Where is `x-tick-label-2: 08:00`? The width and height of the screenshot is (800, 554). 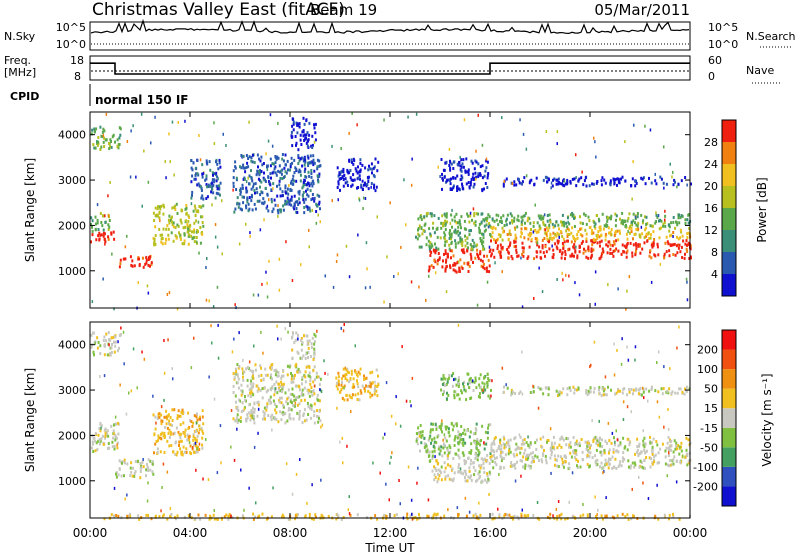 x-tick-label-2: 08:00 is located at coordinates (290, 533).